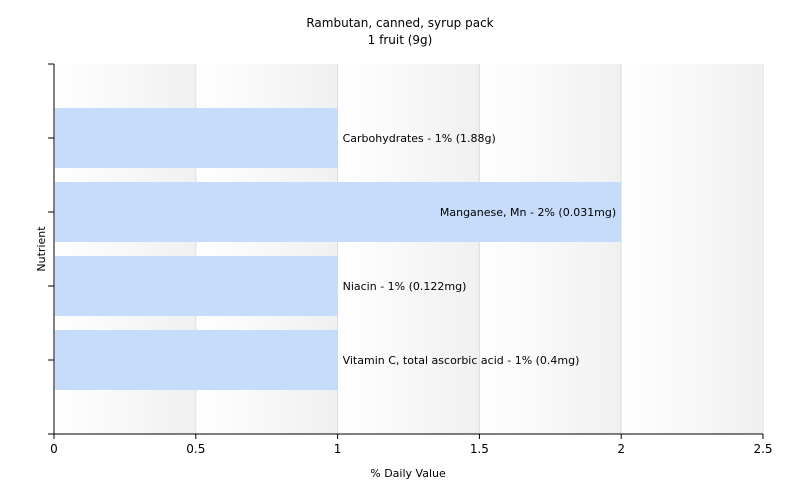  What do you see at coordinates (400, 40) in the screenshot?
I see `chart-subtitle: 1 fruit (9g)` at bounding box center [400, 40].